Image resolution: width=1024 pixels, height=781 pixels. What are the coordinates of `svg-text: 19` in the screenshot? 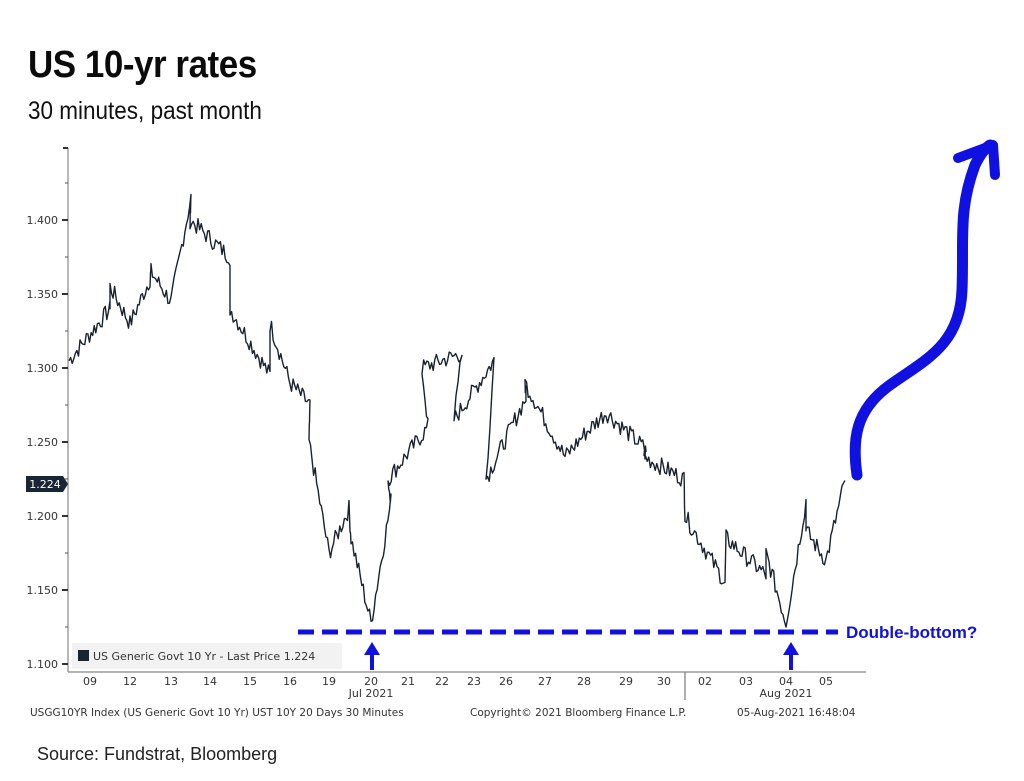 It's located at (329, 681).